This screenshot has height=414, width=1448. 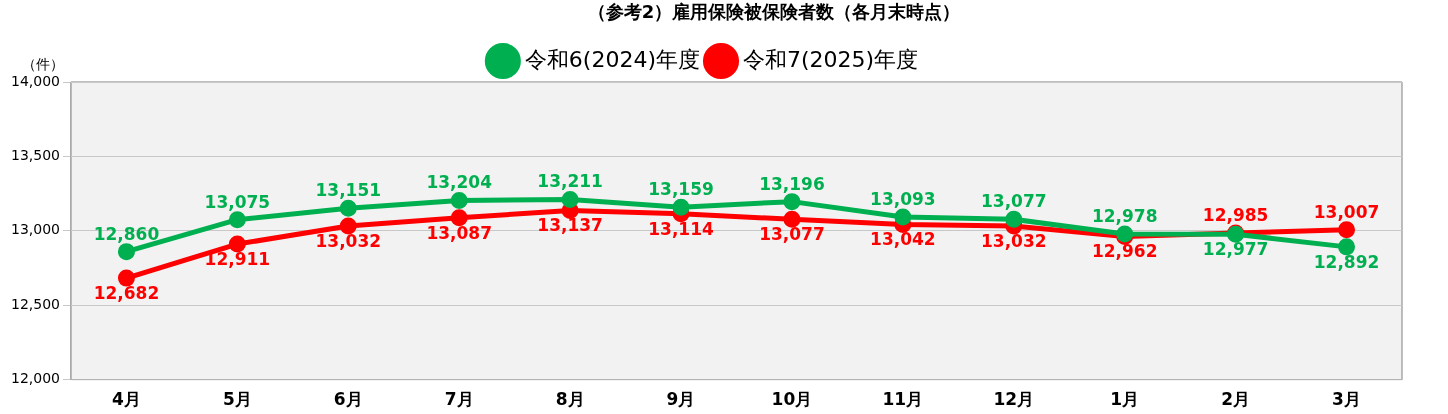 What do you see at coordinates (43, 63) in the screenshot?
I see `y-axis-title: （件）` at bounding box center [43, 63].